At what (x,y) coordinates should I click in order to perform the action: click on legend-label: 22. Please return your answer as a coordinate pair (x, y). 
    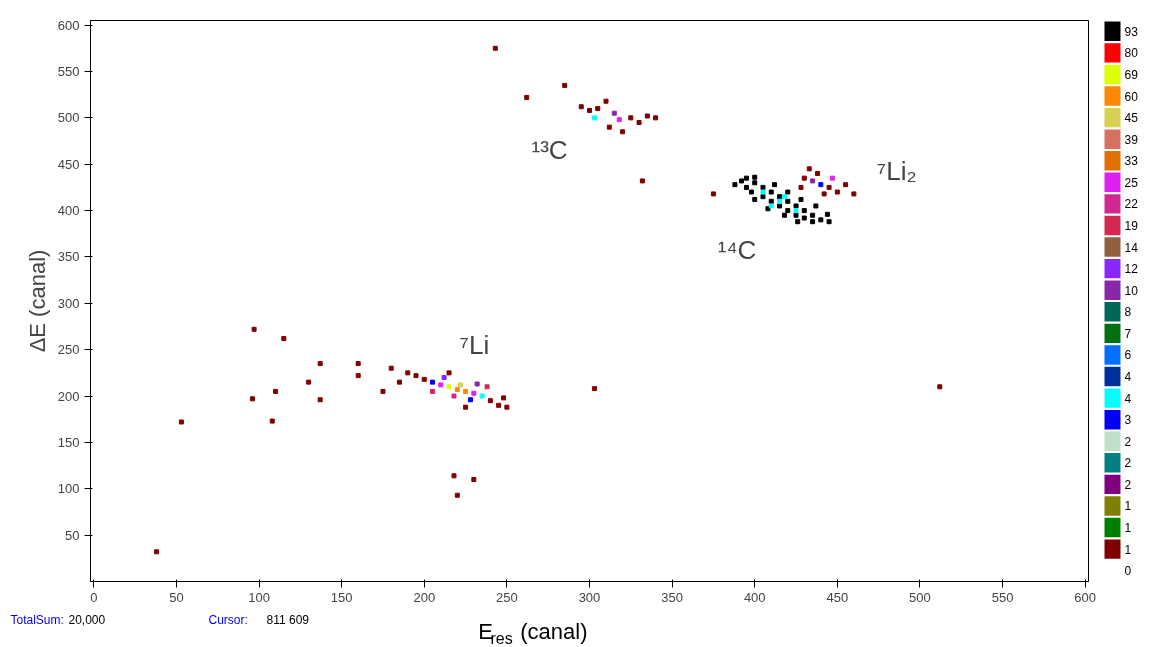
    Looking at the image, I should click on (1131, 204).